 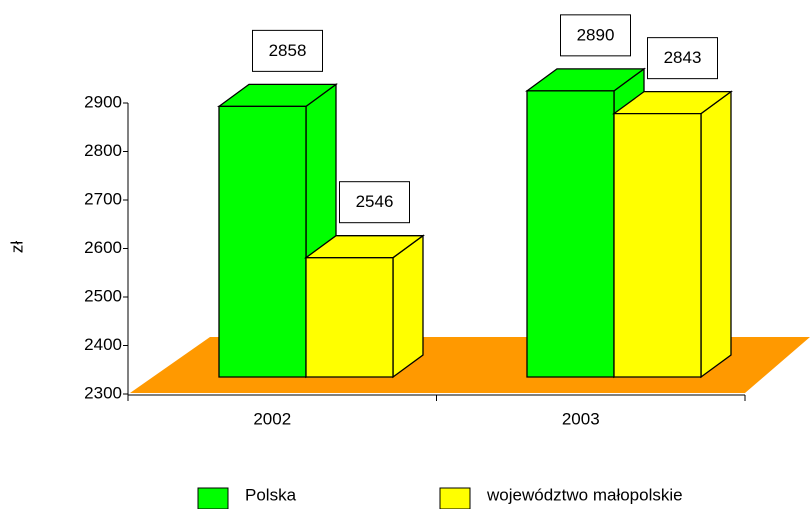 What do you see at coordinates (103, 247) in the screenshot?
I see `y-tick-label: 2600` at bounding box center [103, 247].